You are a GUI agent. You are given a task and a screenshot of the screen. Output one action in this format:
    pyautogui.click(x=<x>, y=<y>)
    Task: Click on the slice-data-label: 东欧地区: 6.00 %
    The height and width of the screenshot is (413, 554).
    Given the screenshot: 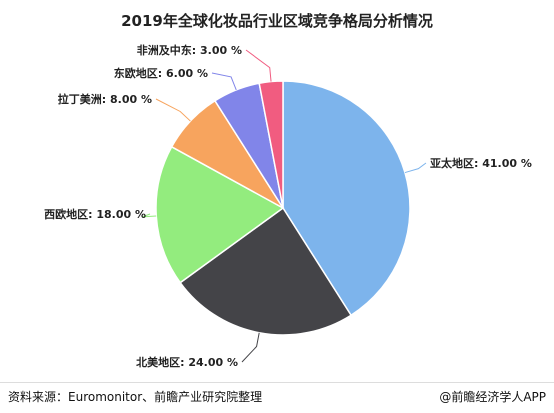 What is the action you would take?
    pyautogui.click(x=161, y=73)
    